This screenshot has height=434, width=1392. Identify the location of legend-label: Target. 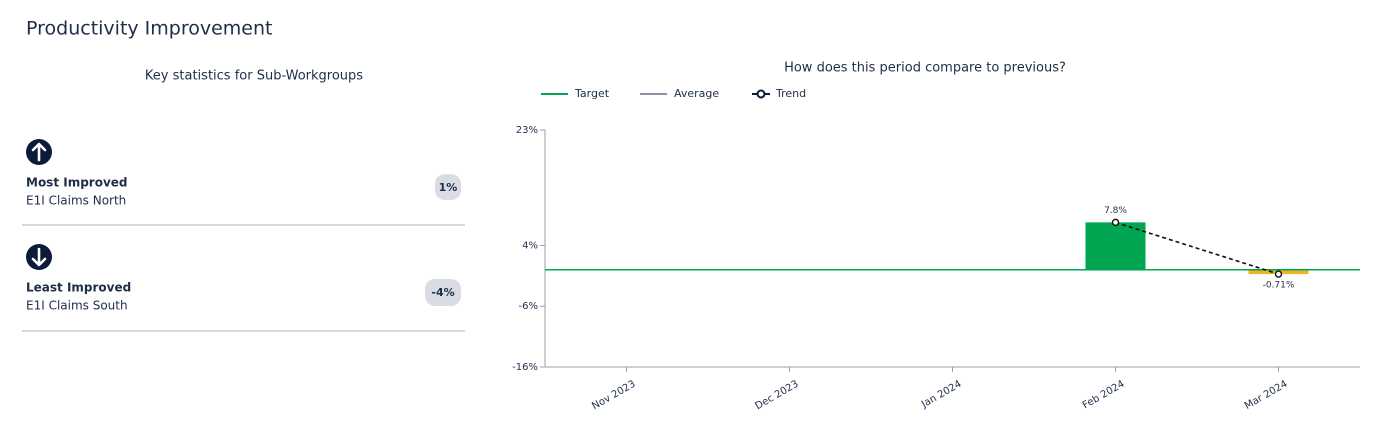
(592, 93).